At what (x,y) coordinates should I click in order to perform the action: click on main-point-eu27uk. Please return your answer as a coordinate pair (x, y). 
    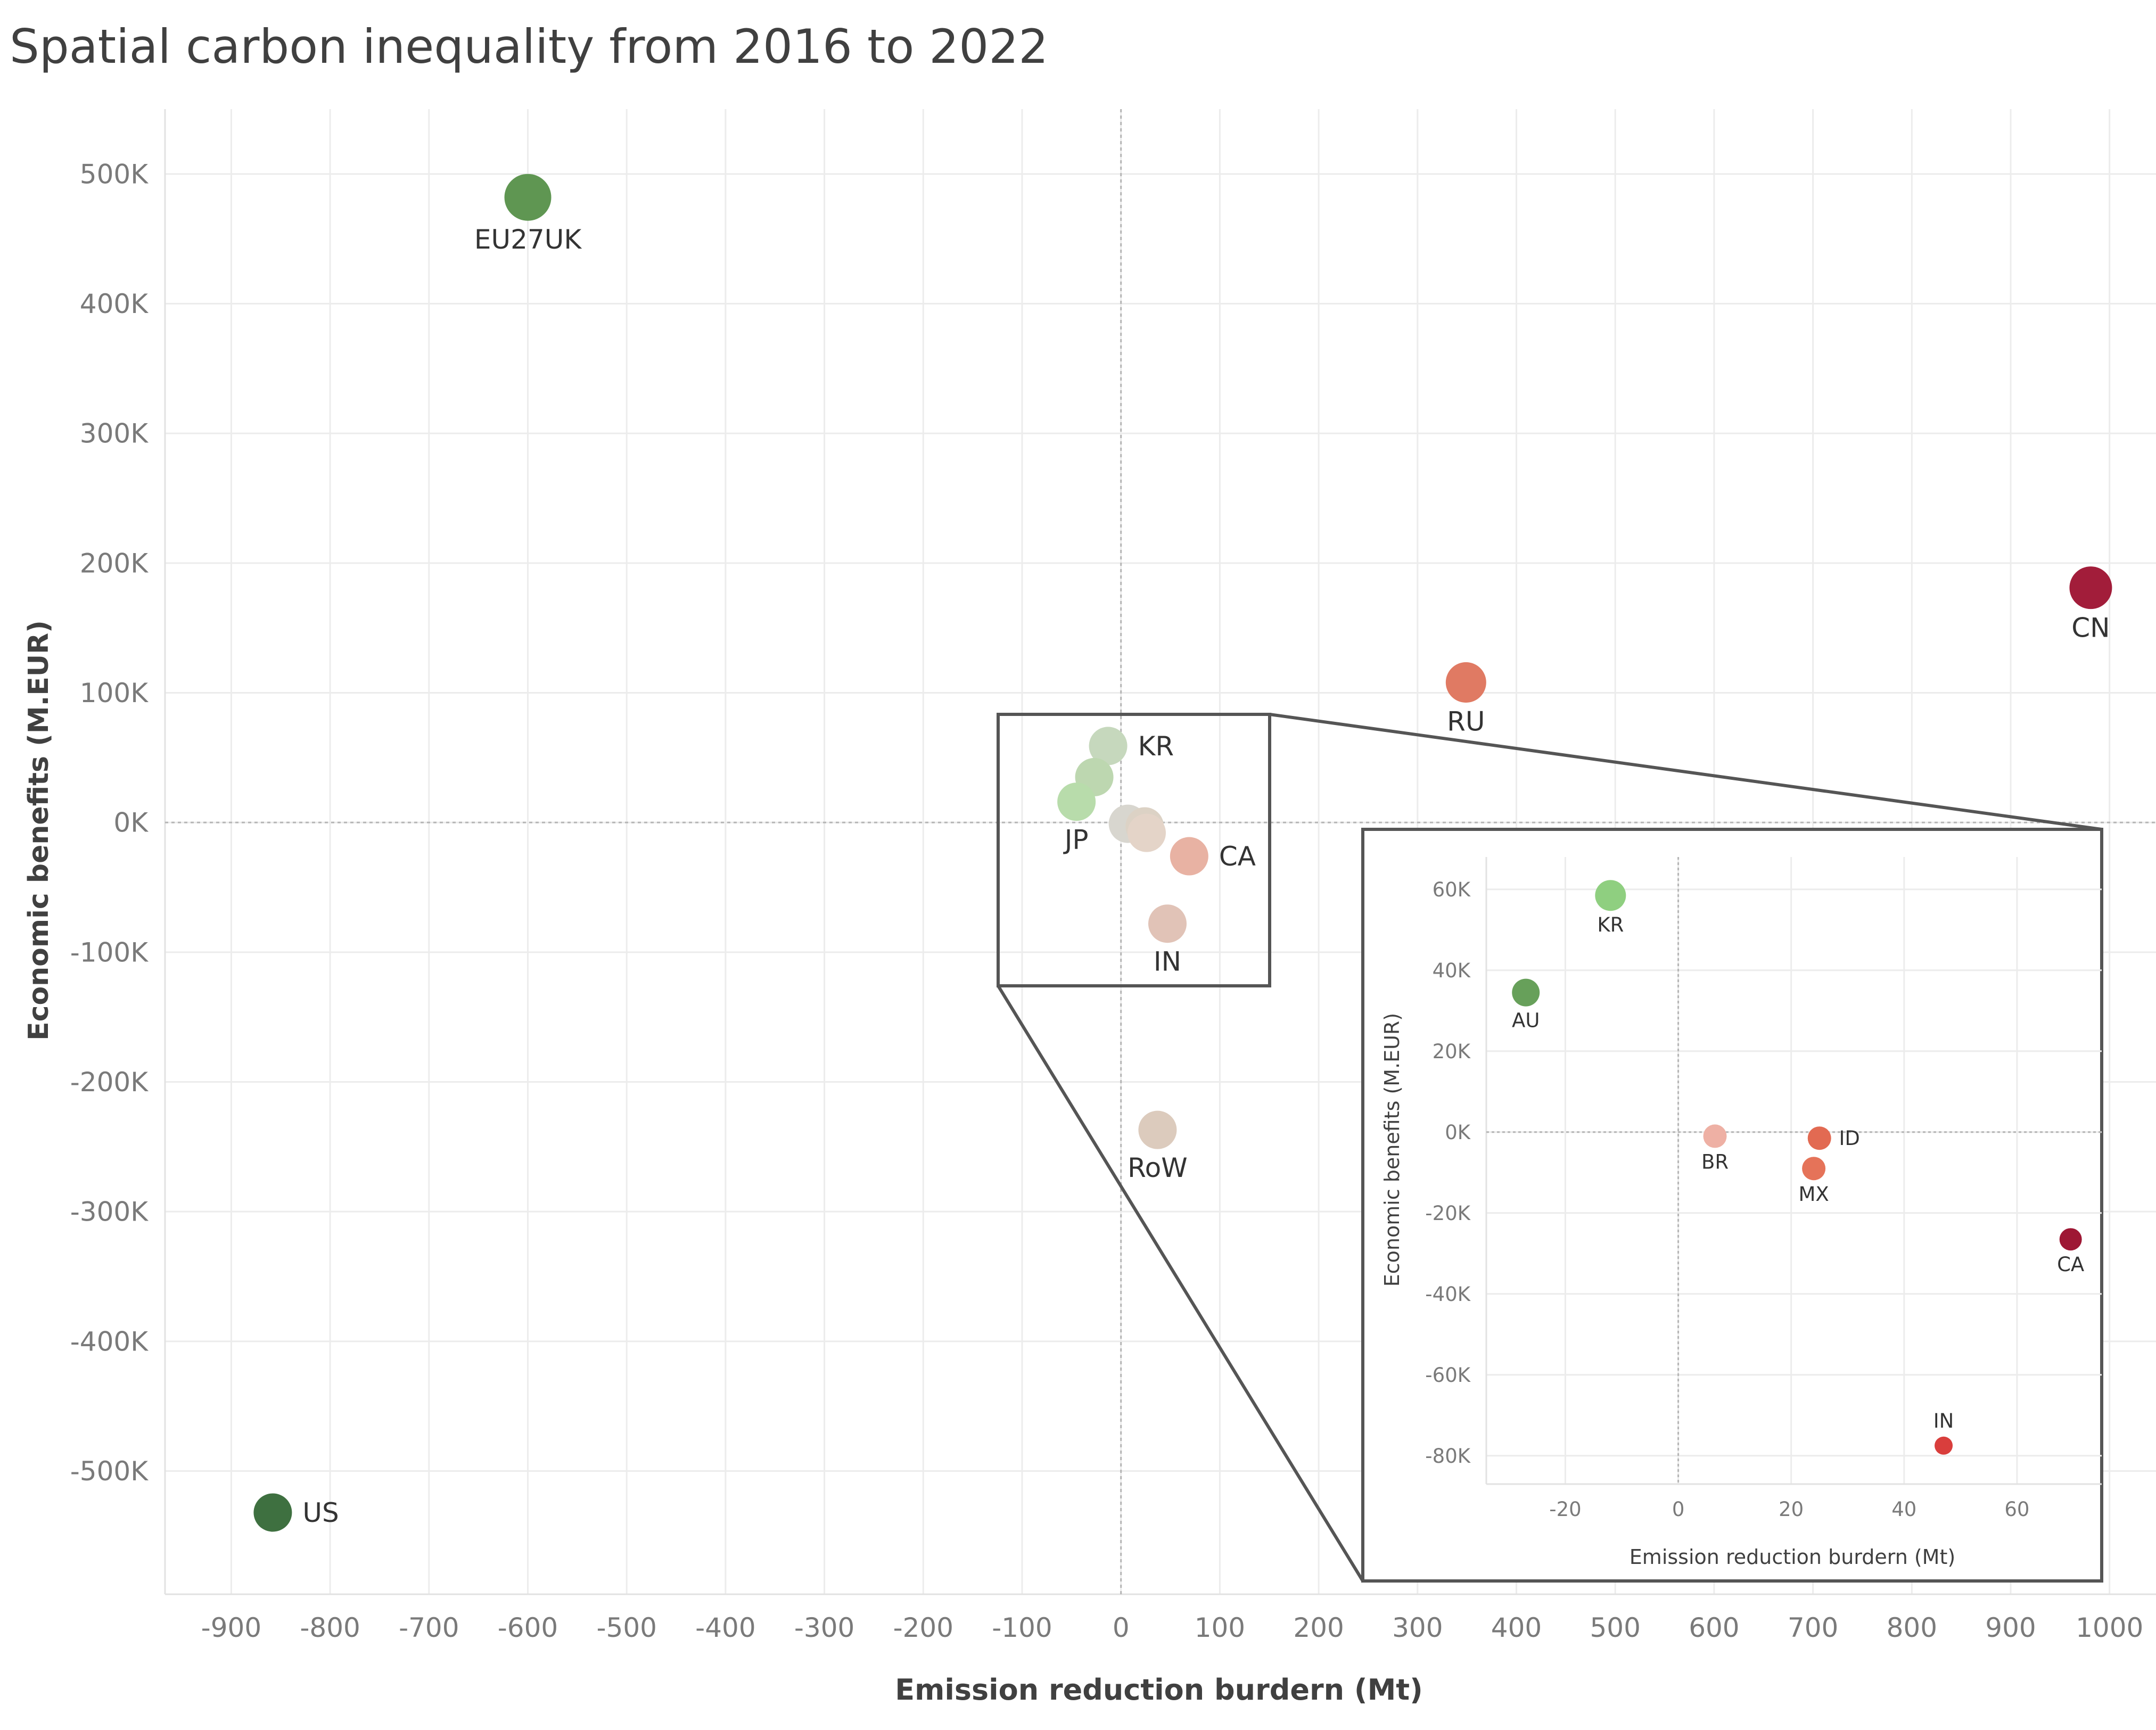
    Looking at the image, I should click on (528, 197).